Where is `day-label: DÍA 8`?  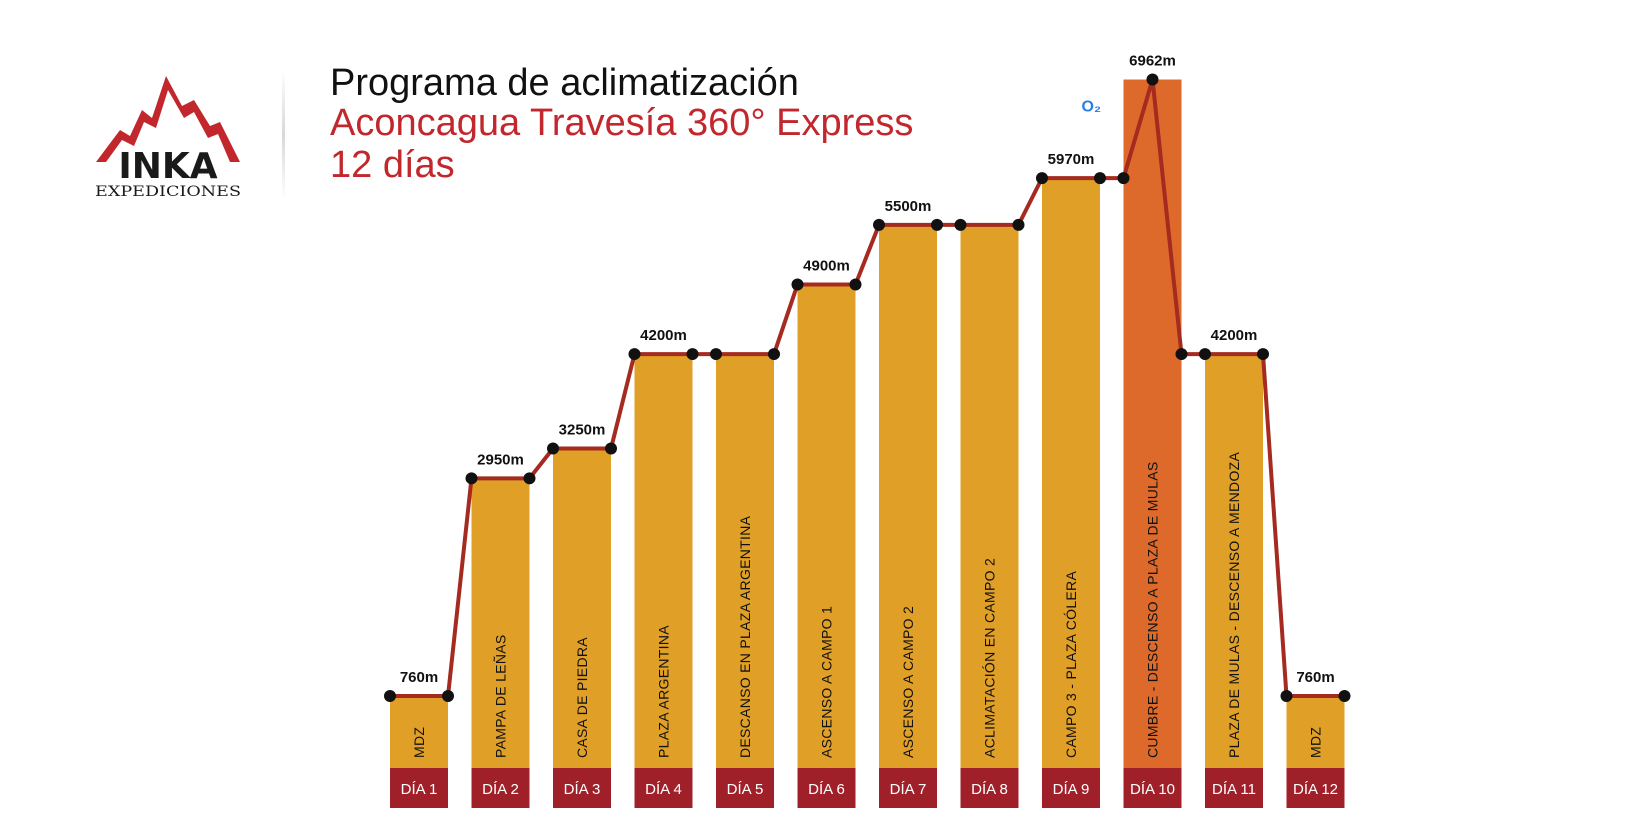 day-label: DÍA 8 is located at coordinates (989, 789).